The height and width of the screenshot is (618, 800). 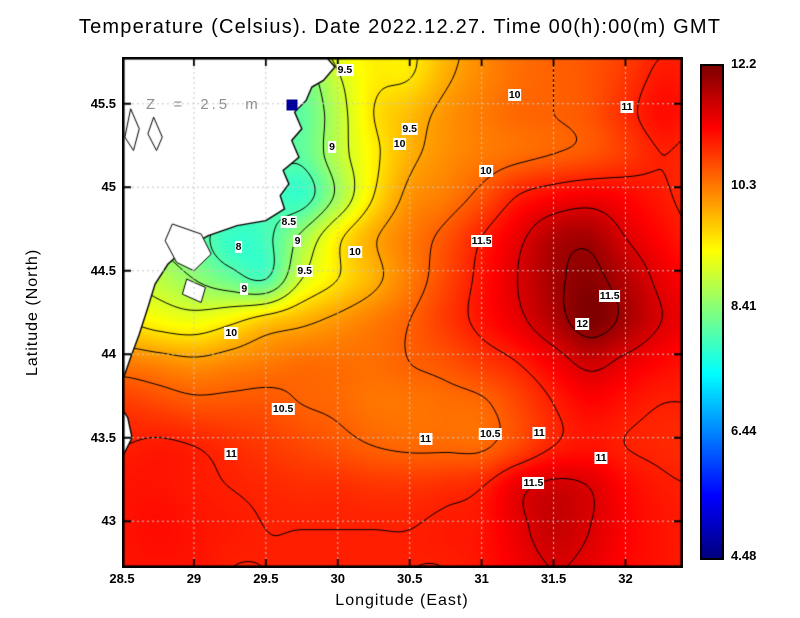 I want to click on x-tick-label: 31, so click(x=481, y=578).